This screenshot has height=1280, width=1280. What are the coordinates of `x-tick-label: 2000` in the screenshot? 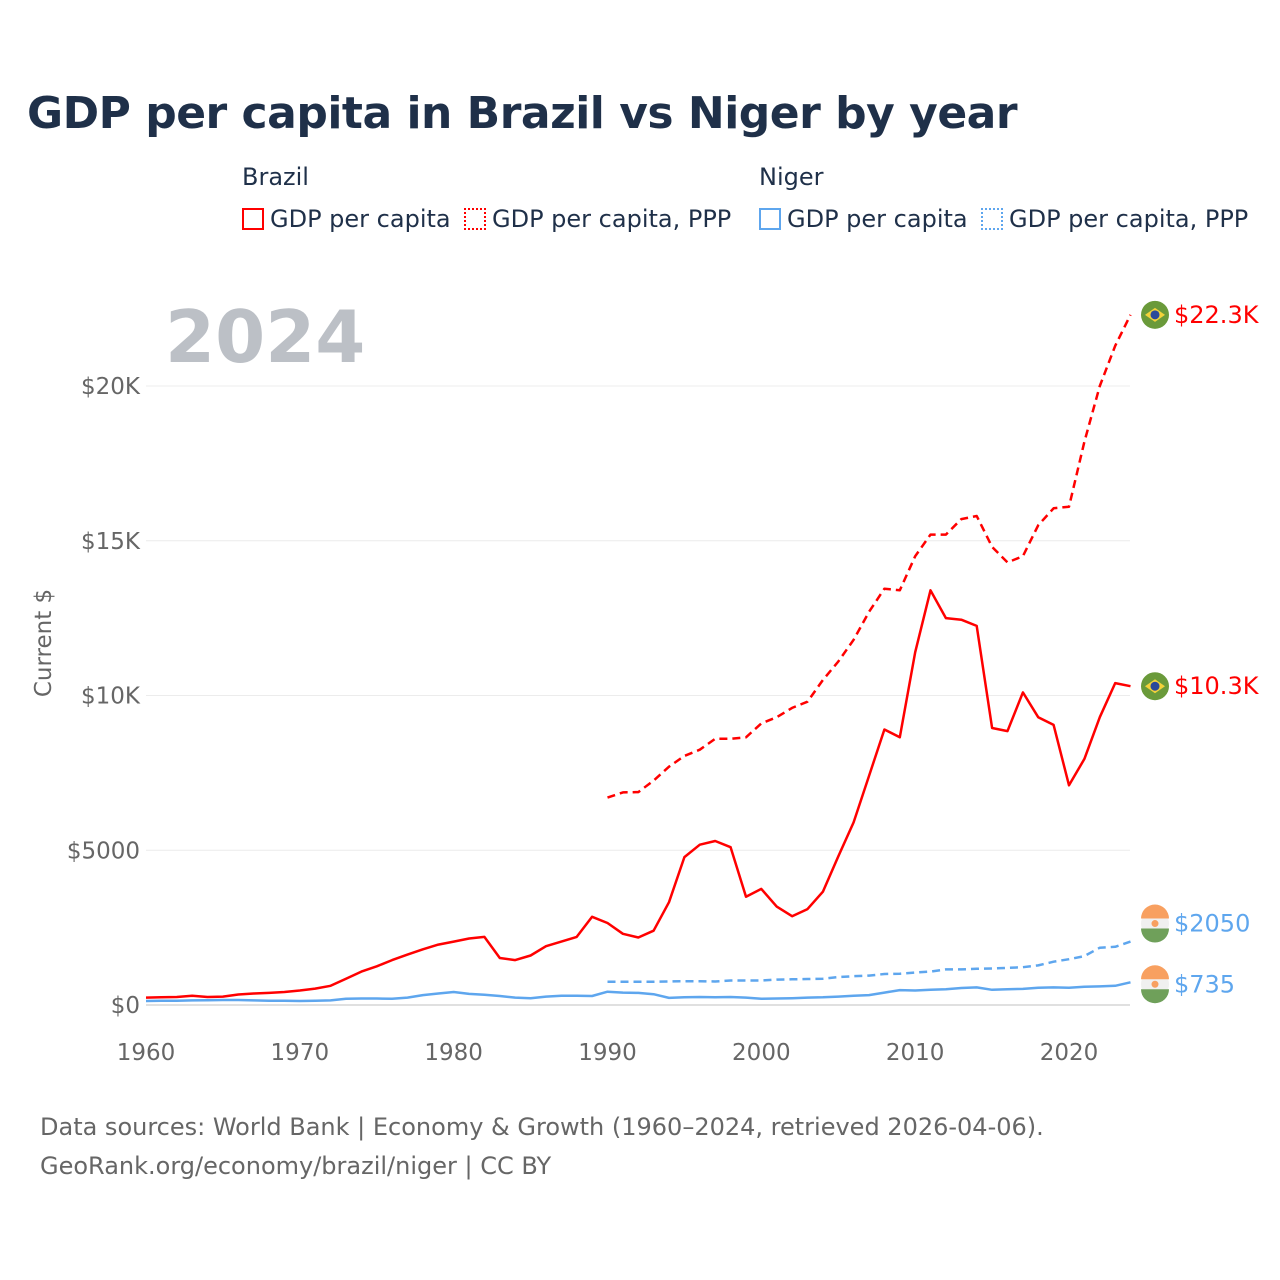 It's located at (761, 1053).